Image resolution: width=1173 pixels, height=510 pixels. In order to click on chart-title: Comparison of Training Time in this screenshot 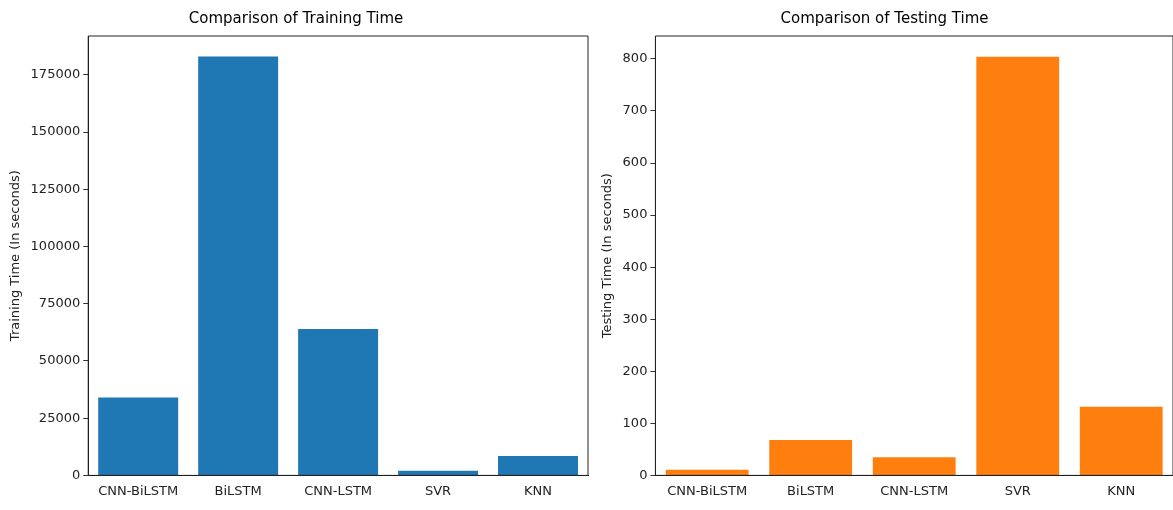, I will do `click(296, 17)`.